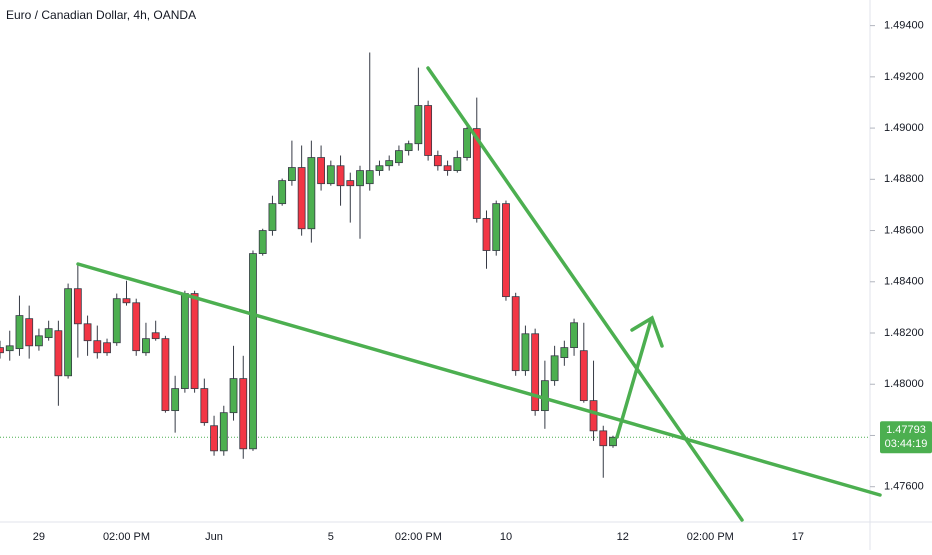  I want to click on y-tick-label: 1.48000, so click(904, 384).